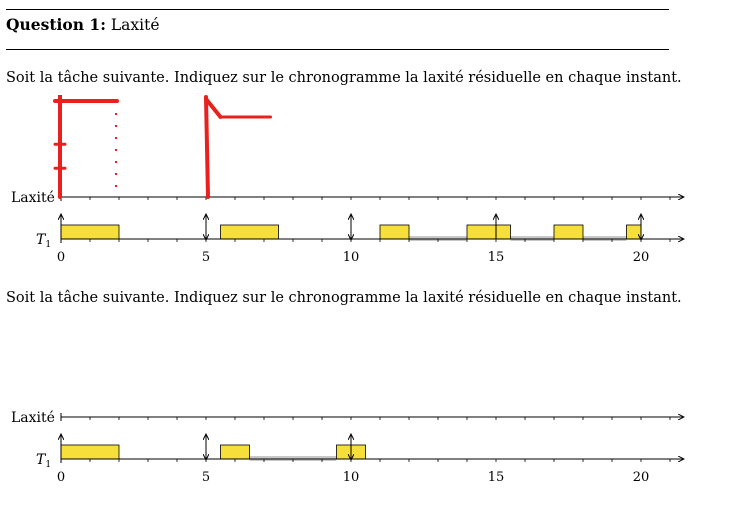 This screenshot has width=747, height=509. I want to click on chronogram-2: Laxité T1 0 5 10 15 20, so click(379, 447).